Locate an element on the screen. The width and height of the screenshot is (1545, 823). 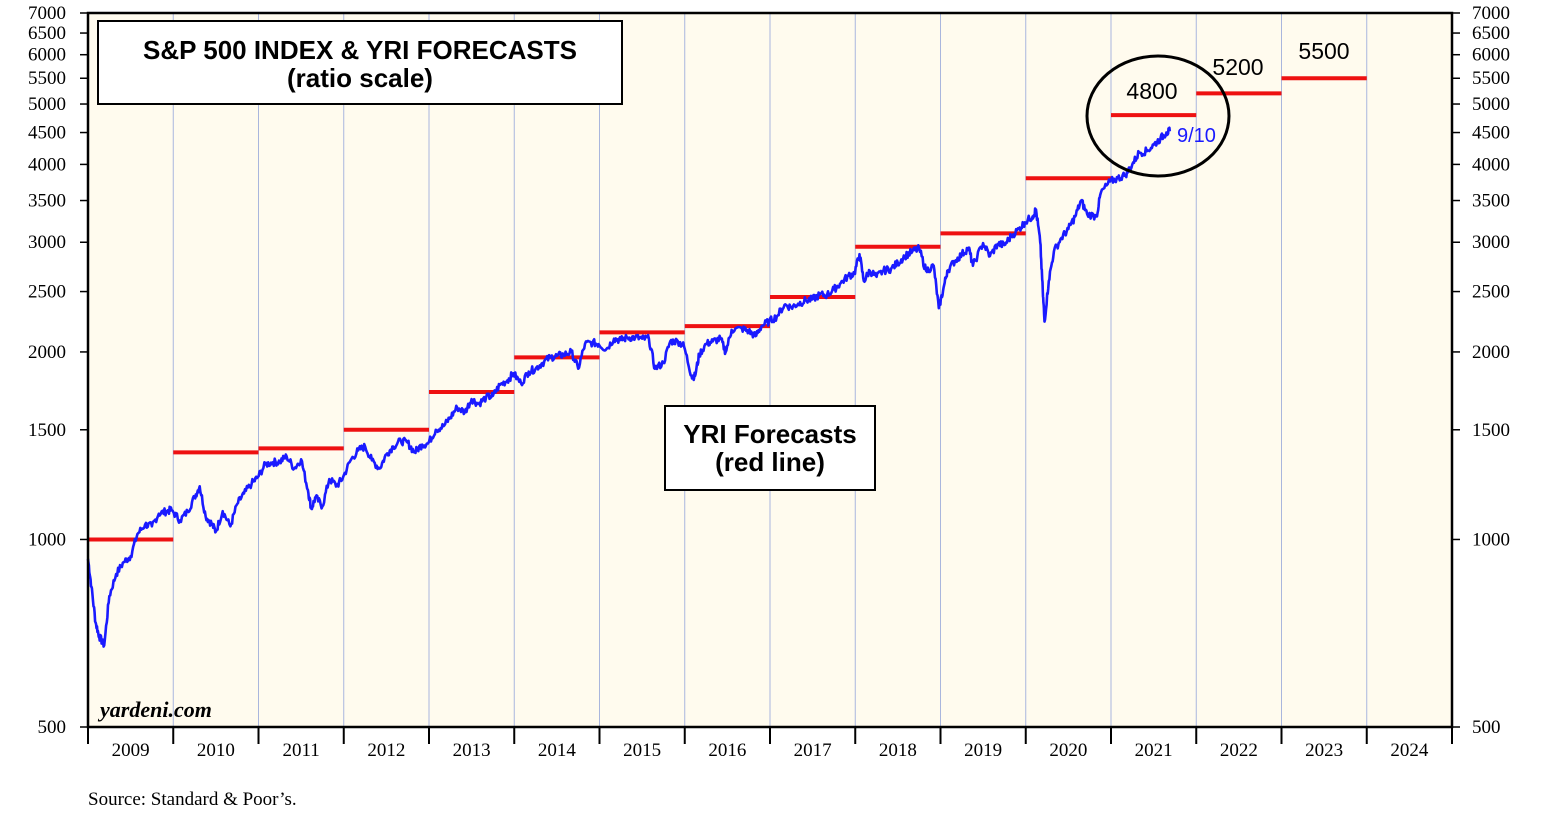
legend-box: YRI Forecasts (red line) is located at coordinates (770, 448).